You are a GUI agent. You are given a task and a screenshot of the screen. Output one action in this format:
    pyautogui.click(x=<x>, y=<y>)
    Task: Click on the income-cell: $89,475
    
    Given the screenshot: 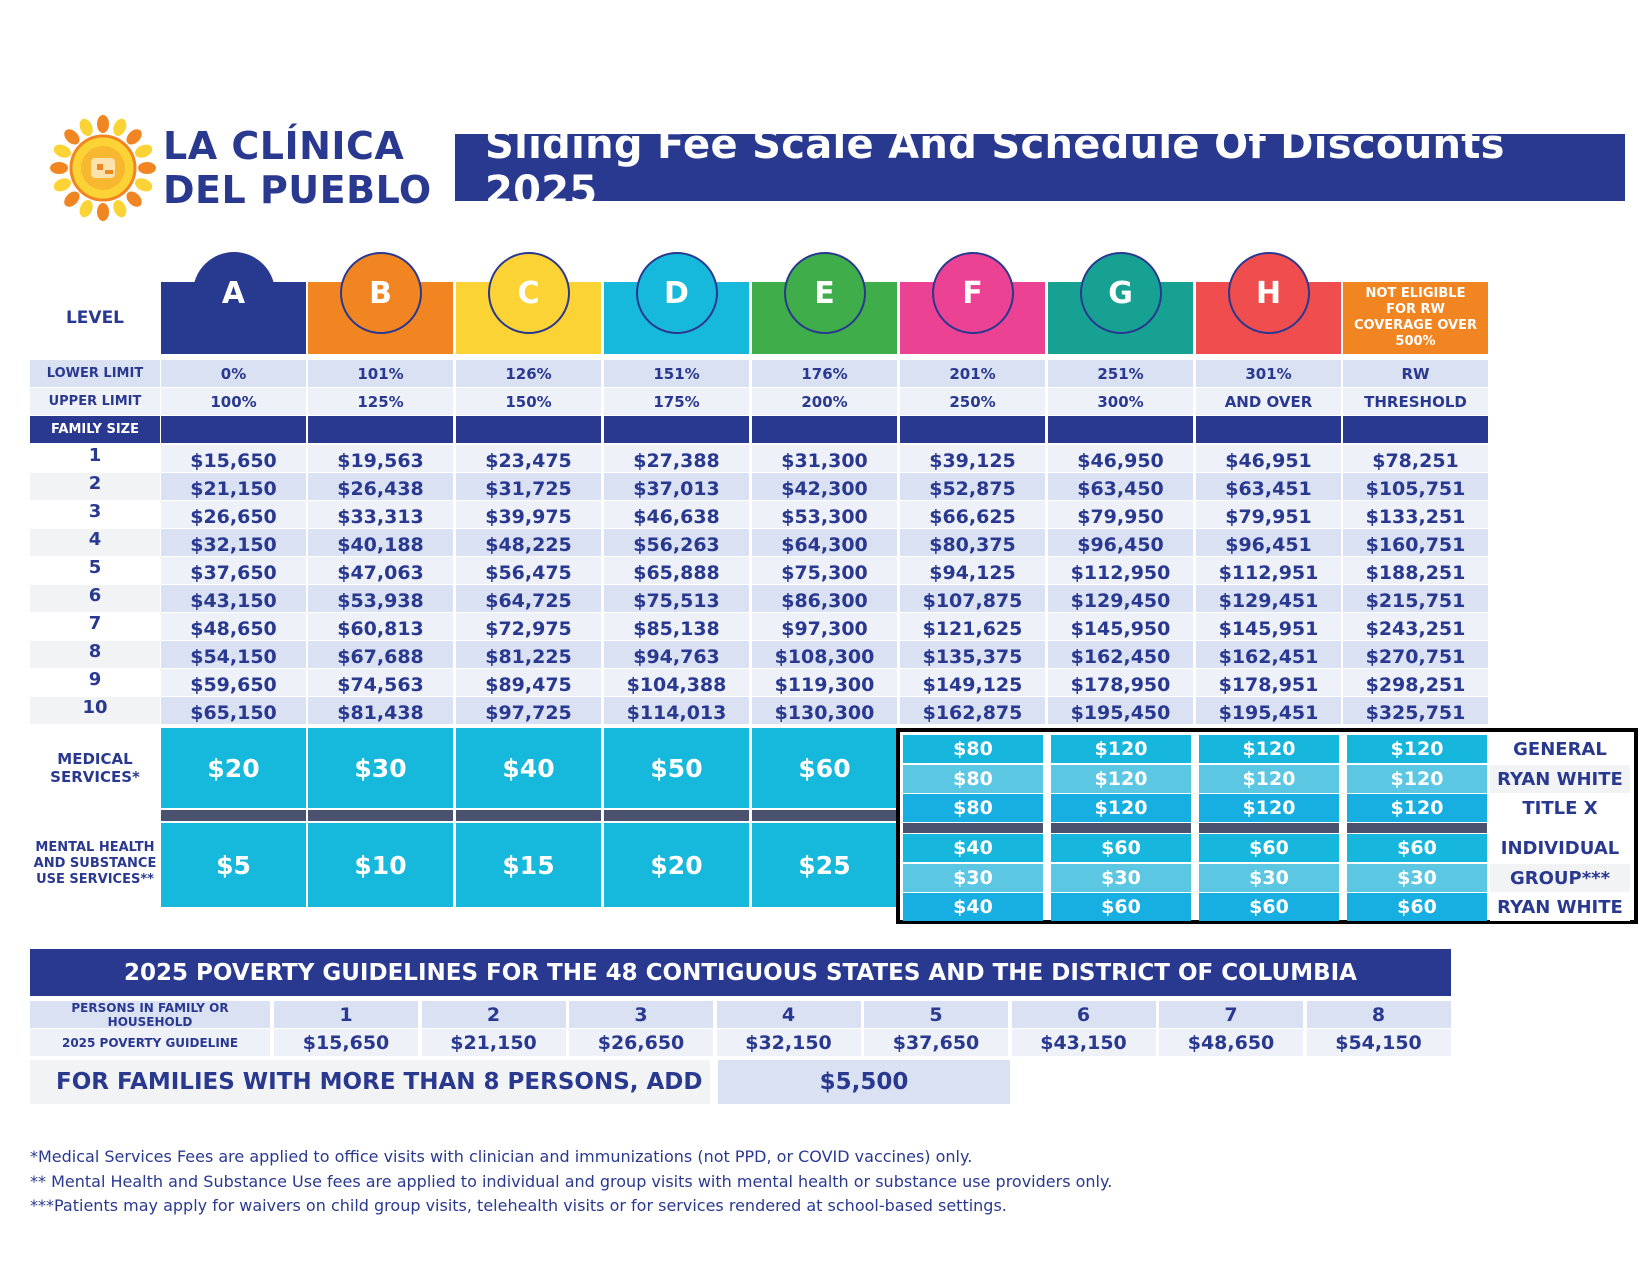 What is the action you would take?
    pyautogui.click(x=528, y=682)
    